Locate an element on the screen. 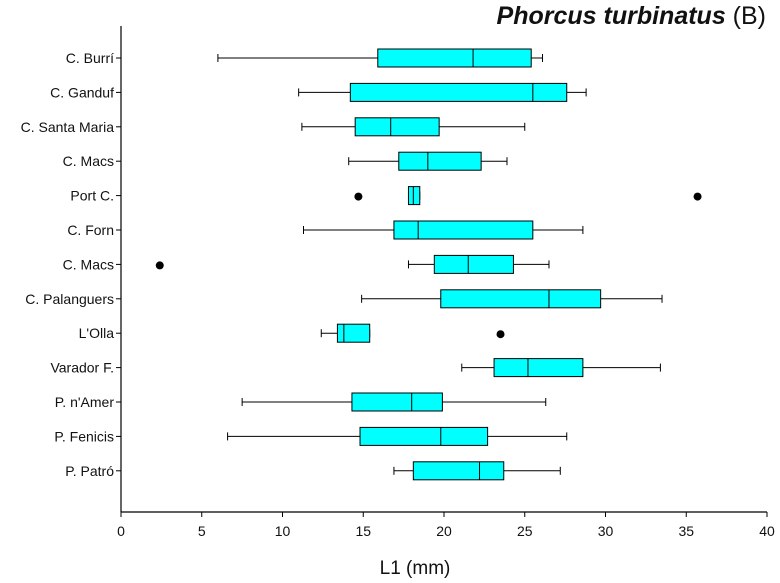 This screenshot has width=780, height=583. category-label: P. n'Amer is located at coordinates (85, 402).